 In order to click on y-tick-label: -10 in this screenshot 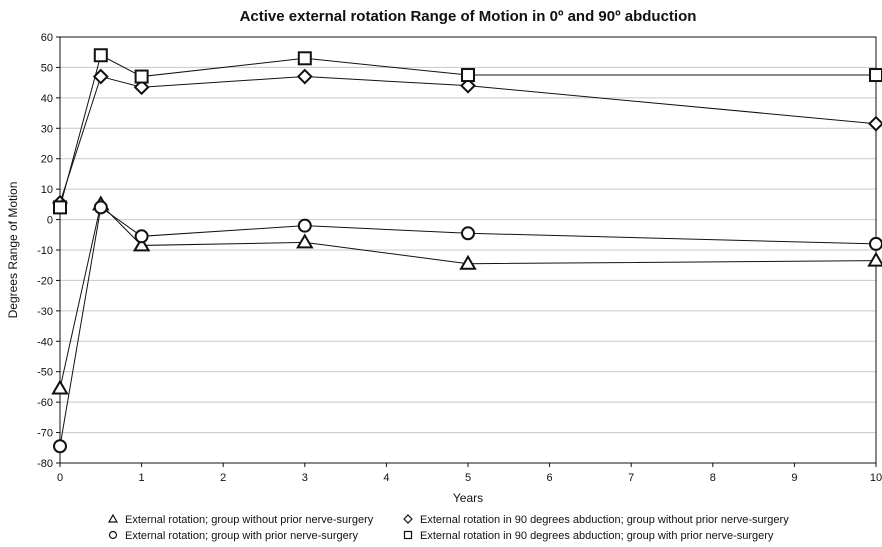, I will do `click(45, 251)`.